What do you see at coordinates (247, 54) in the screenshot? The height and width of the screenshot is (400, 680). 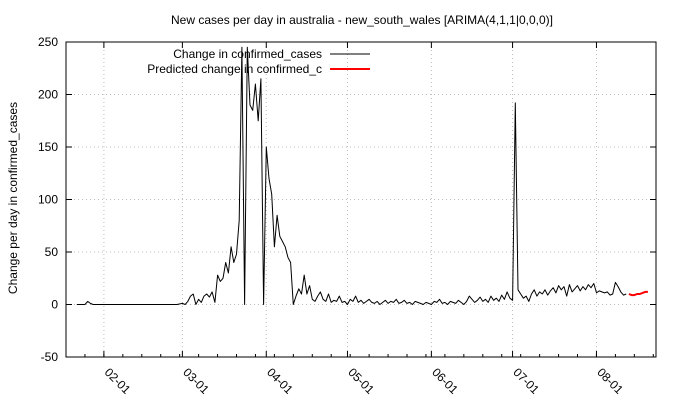 I see `legend-entry-label: Change in confirmed_cases` at bounding box center [247, 54].